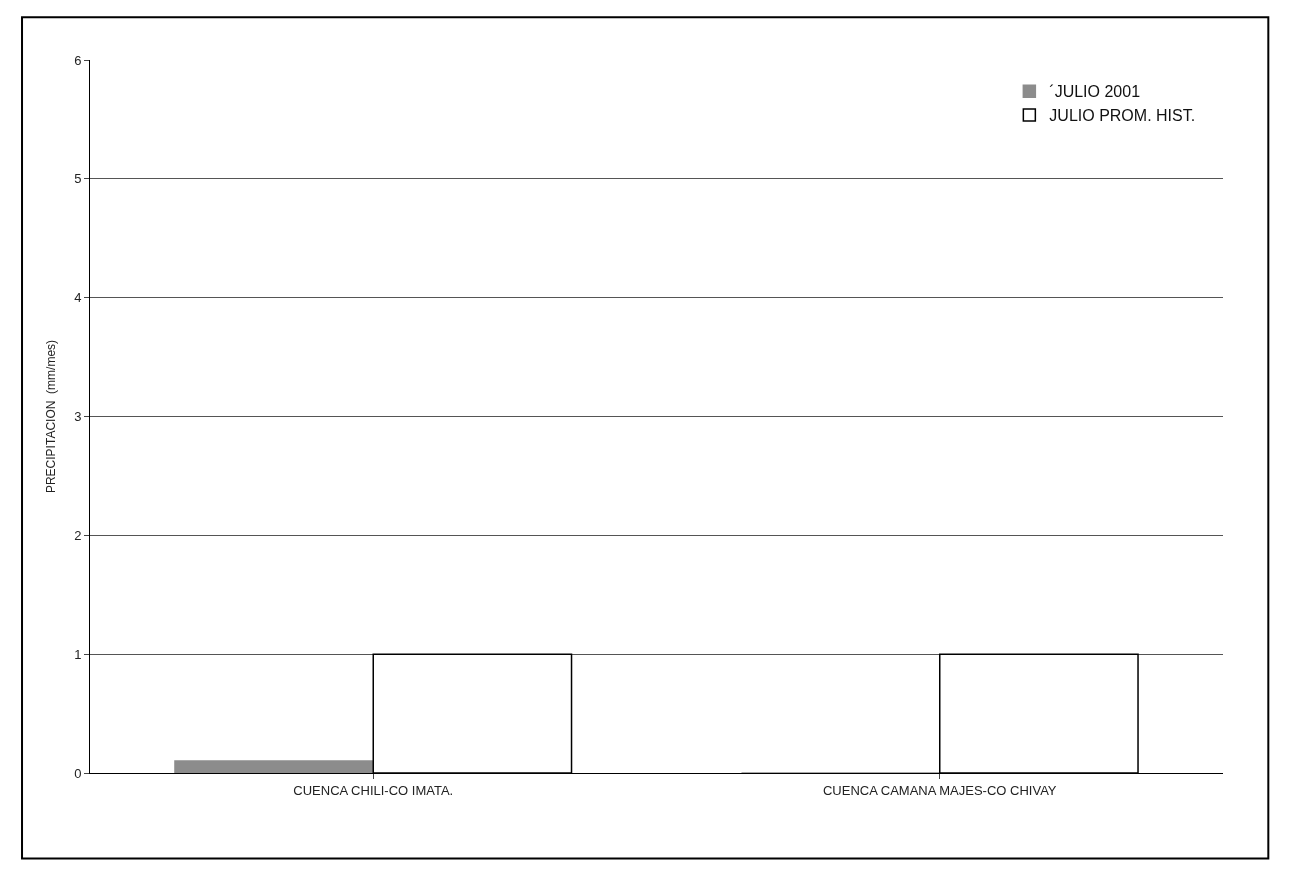 The width and height of the screenshot is (1303, 893). I want to click on y-tick-label: 5, so click(78, 179).